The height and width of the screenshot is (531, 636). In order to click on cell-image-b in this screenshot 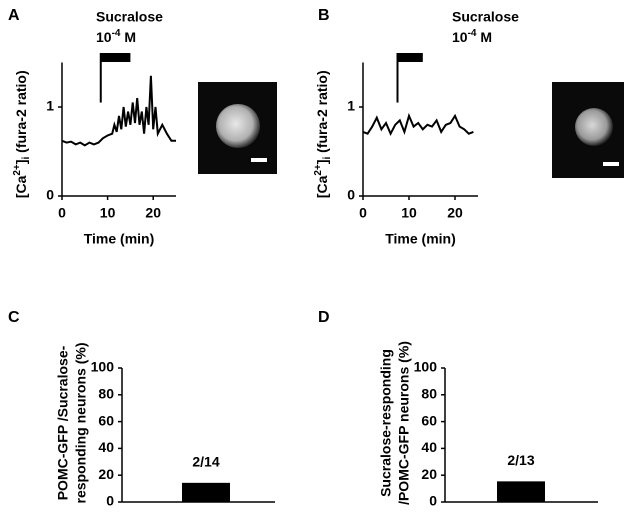, I will do `click(588, 130)`.